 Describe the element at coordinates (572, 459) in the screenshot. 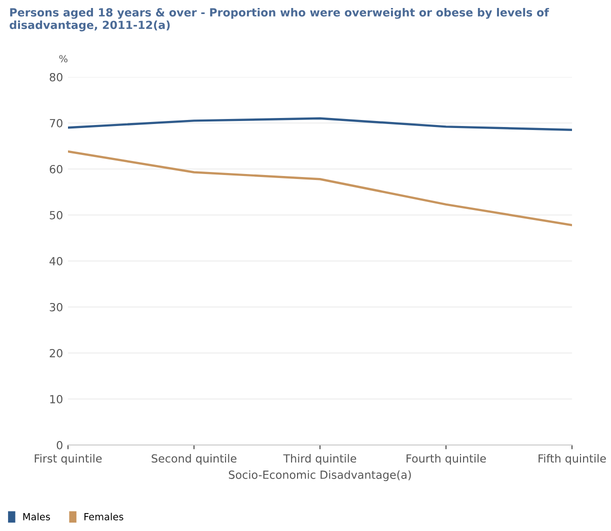

I see `x-tick-label: Fifth quintile` at that location.